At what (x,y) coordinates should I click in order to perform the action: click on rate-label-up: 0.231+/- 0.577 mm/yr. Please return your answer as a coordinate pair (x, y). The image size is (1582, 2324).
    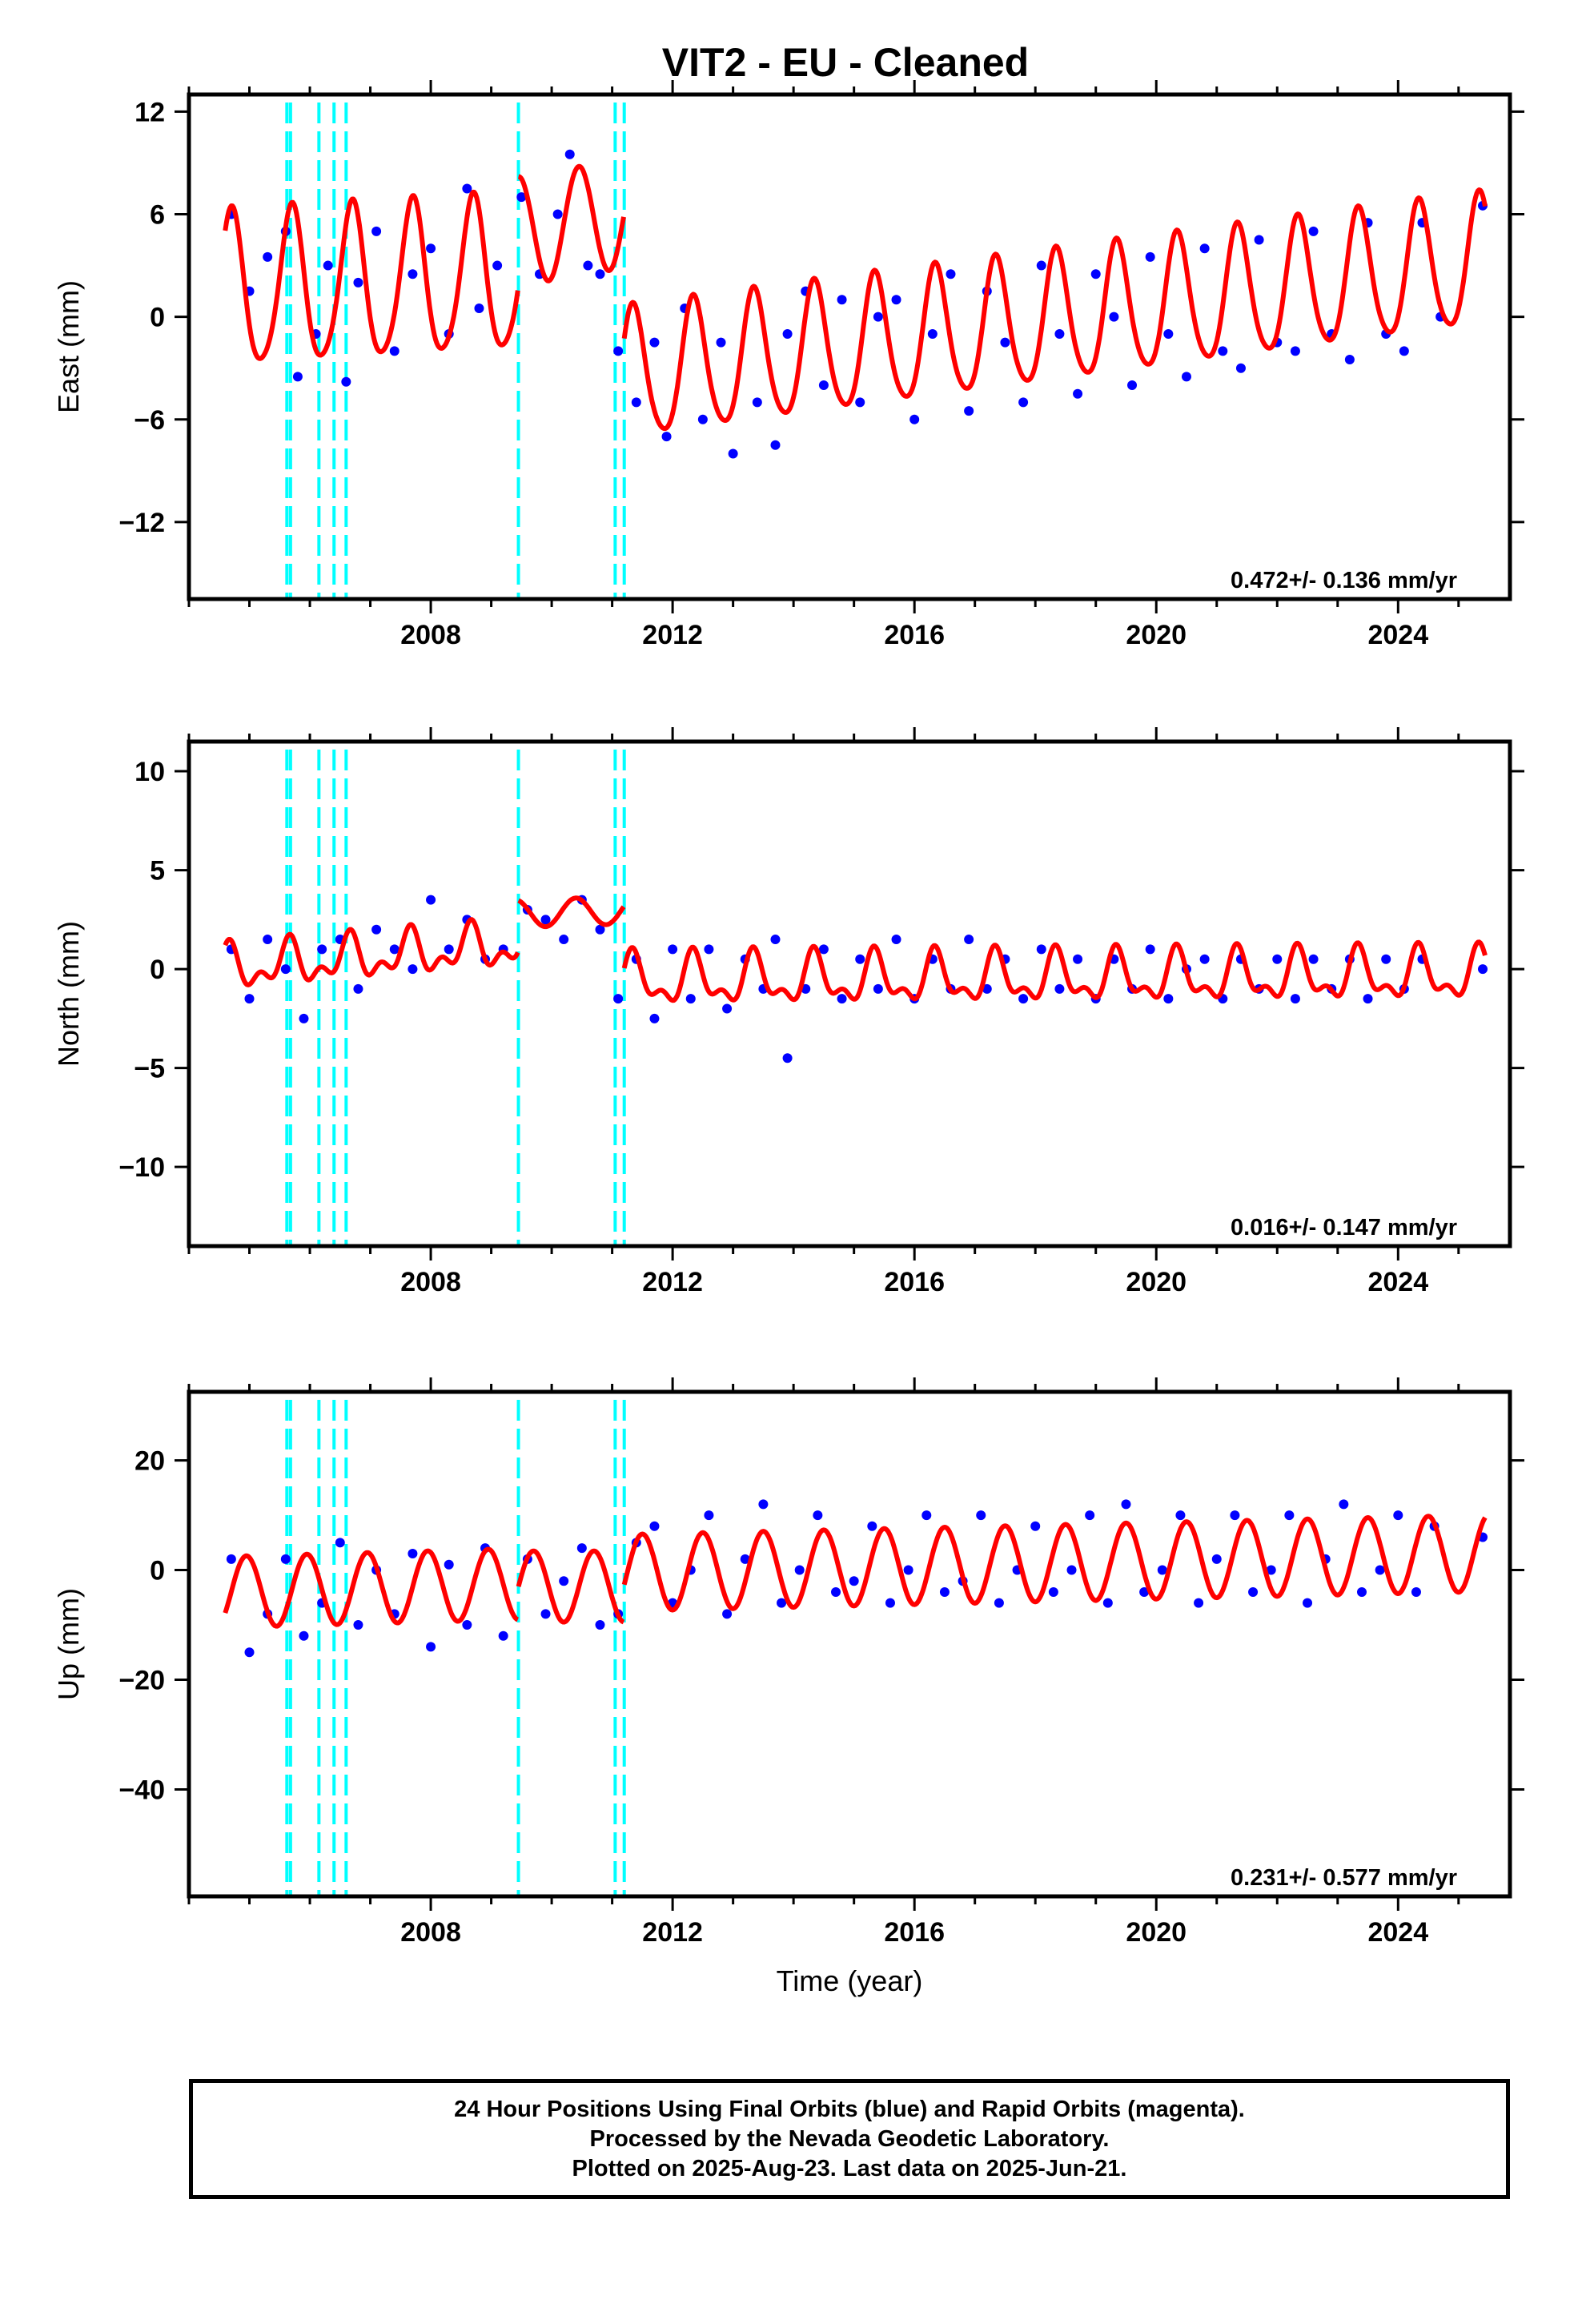
    Looking at the image, I should click on (1344, 1878).